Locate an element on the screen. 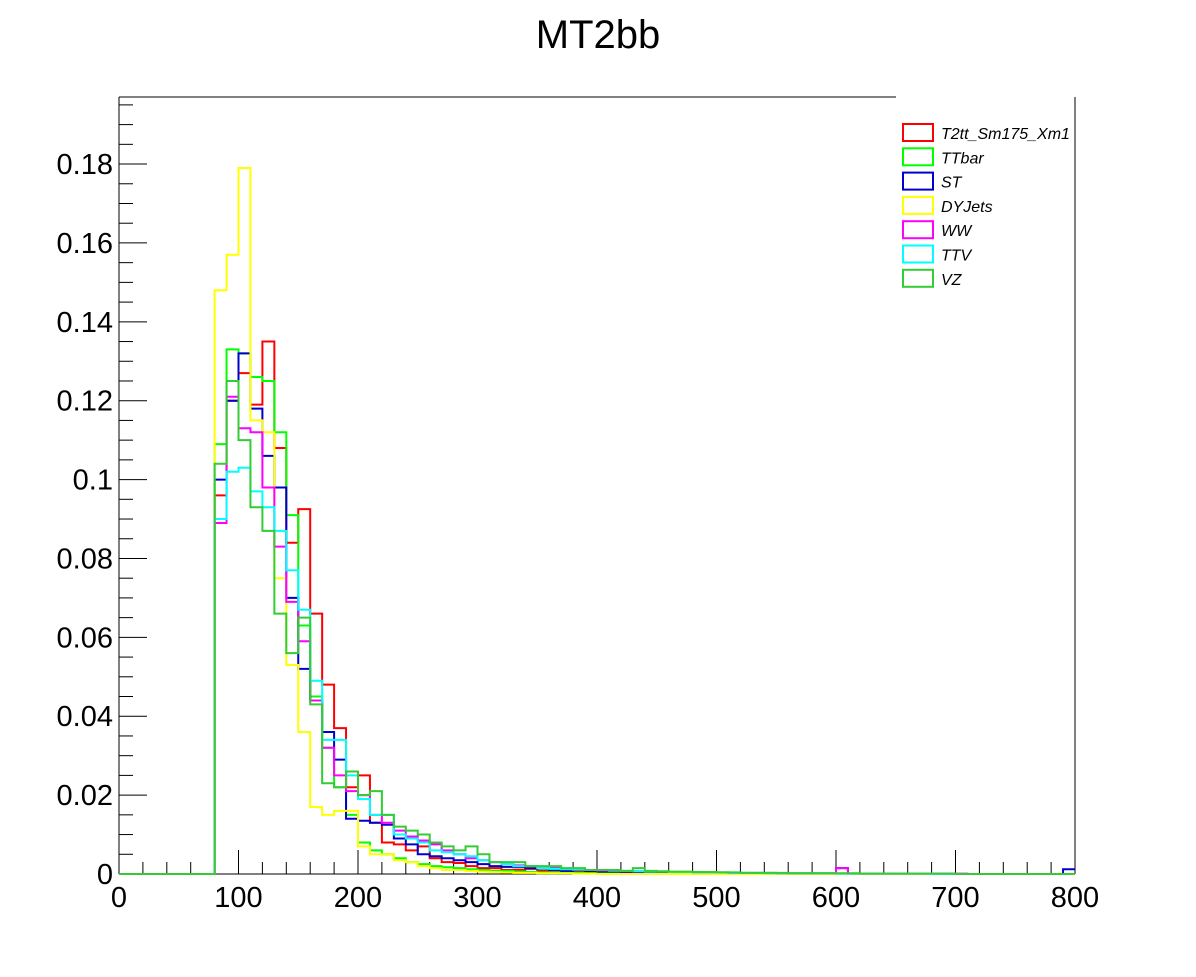 The image size is (1196, 977). x-tick-label: 0 is located at coordinates (119, 898).